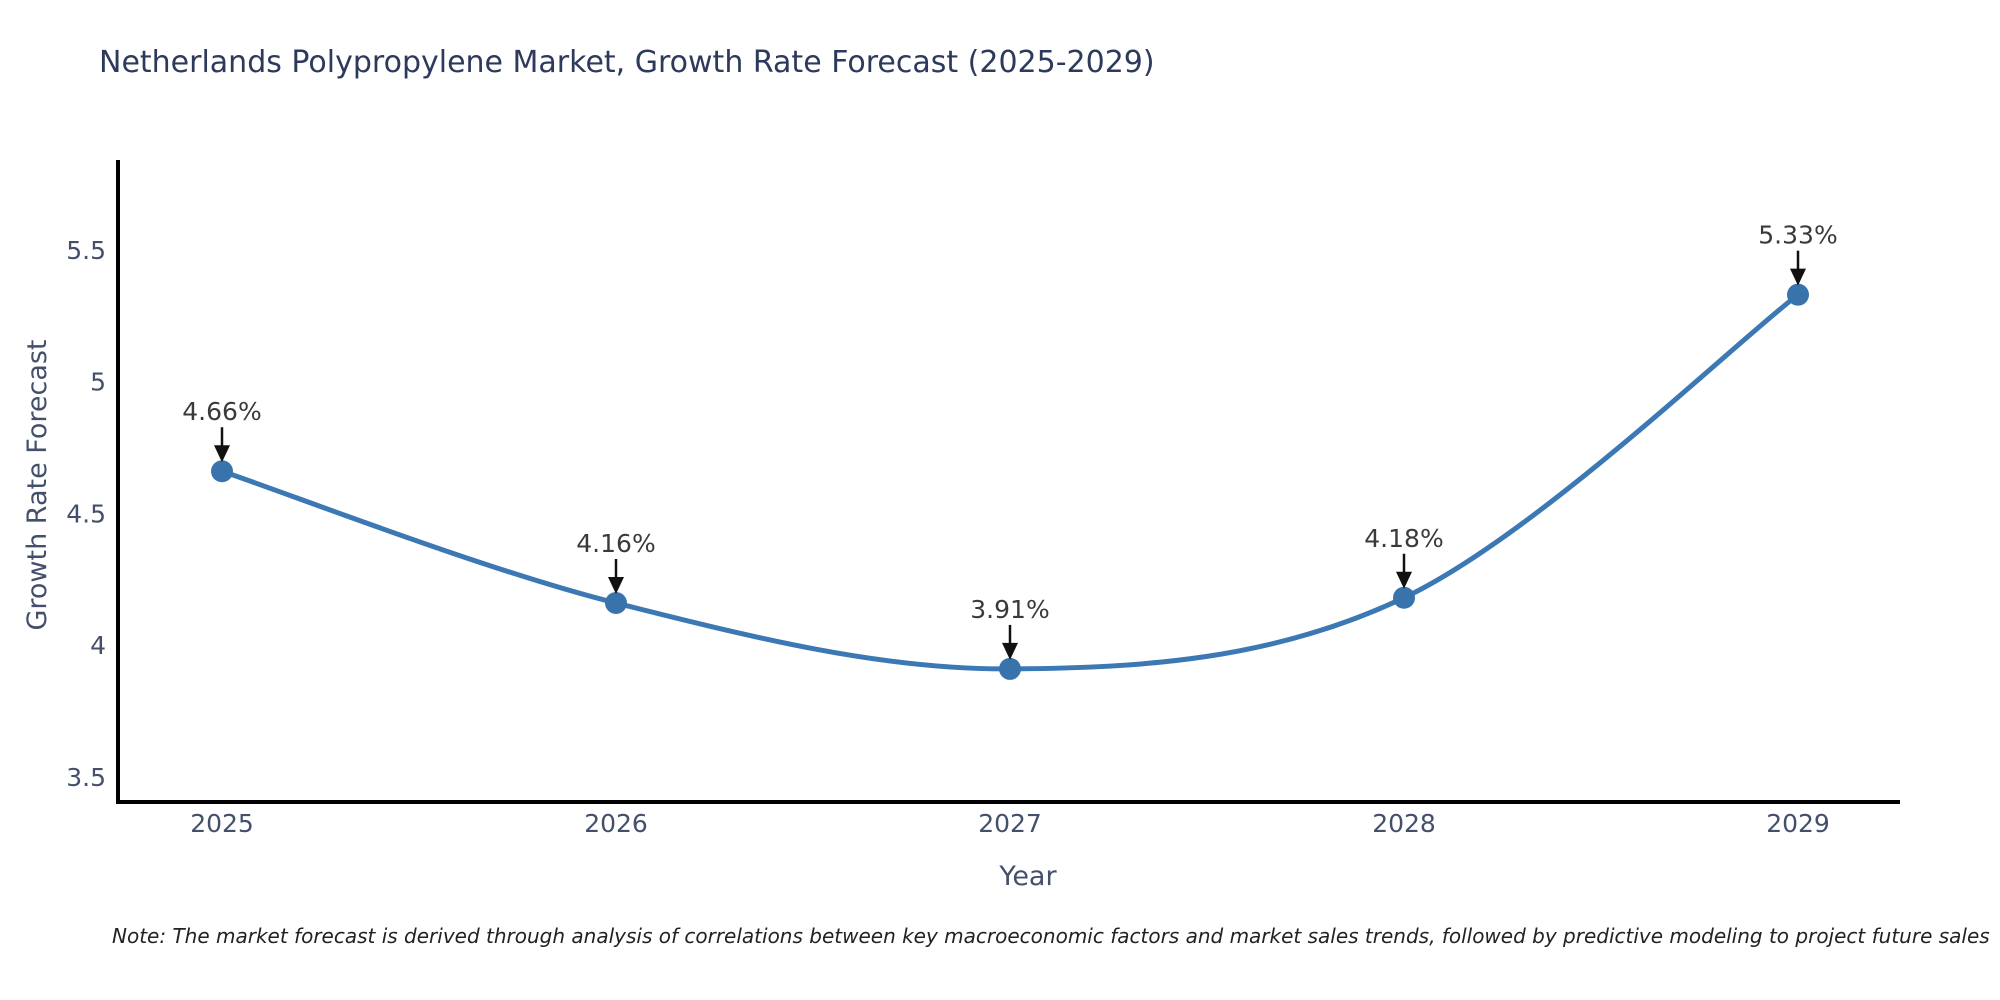 The height and width of the screenshot is (1000, 2000). I want to click on y-tick-label-4.5: 4.5, so click(86, 513).